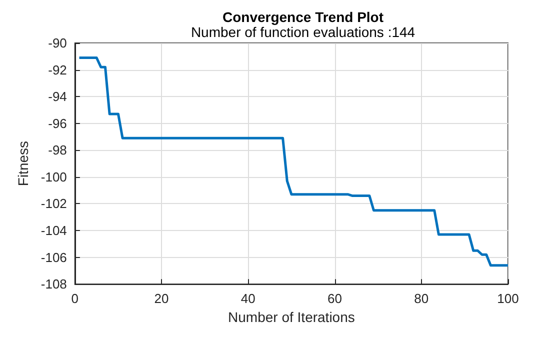  Describe the element at coordinates (291, 317) in the screenshot. I see `x-axis-title: Number of Iterations` at that location.